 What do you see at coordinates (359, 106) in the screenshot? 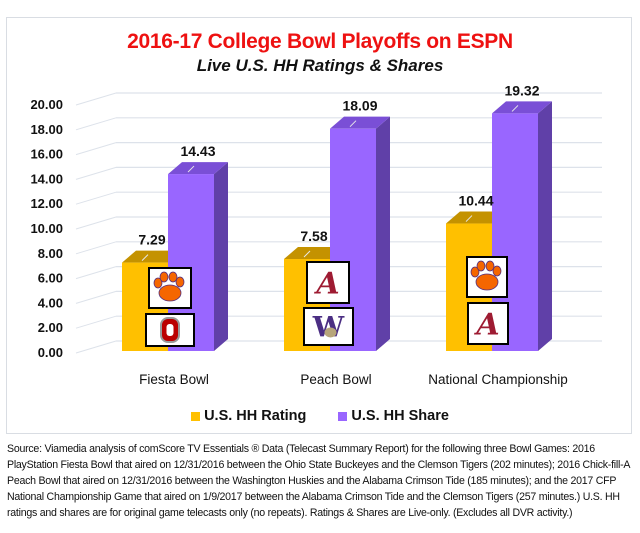
I see `data-label-share: 18.09` at bounding box center [359, 106].